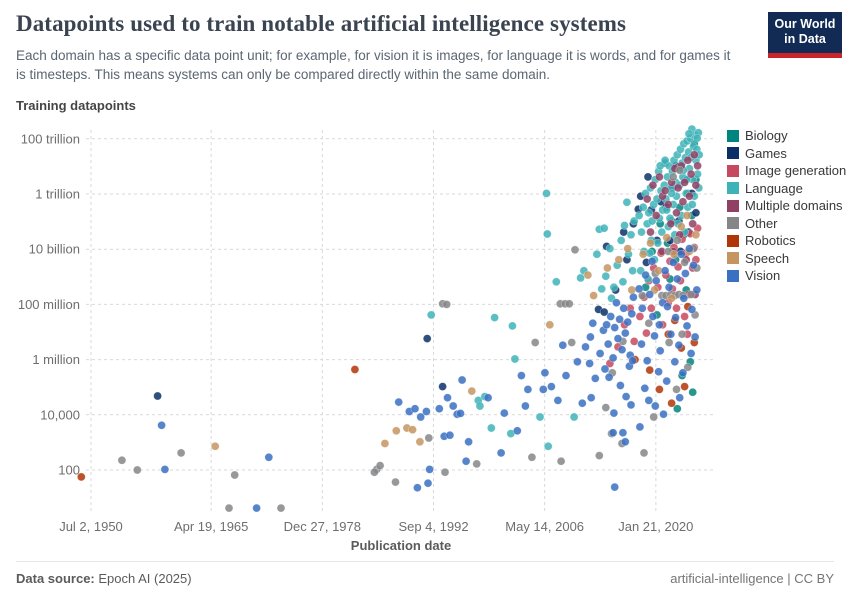 This screenshot has width=850, height=600. I want to click on legend-item-vision: Vision, so click(786, 276).